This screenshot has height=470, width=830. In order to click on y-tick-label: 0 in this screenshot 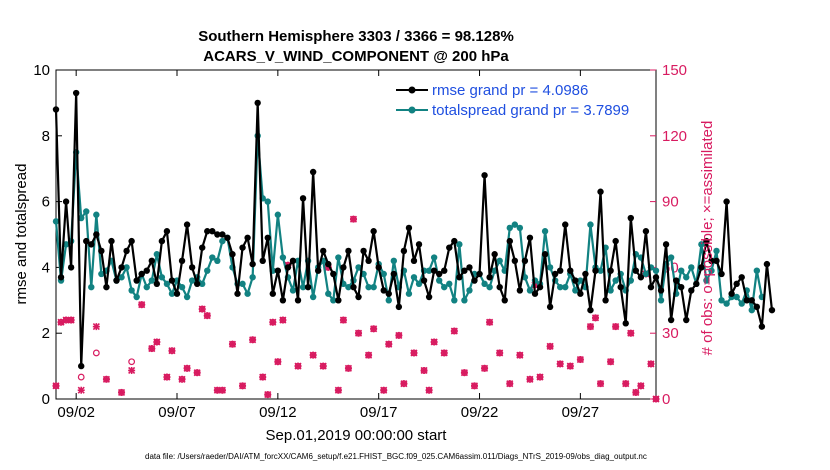, I will do `click(46, 399)`.